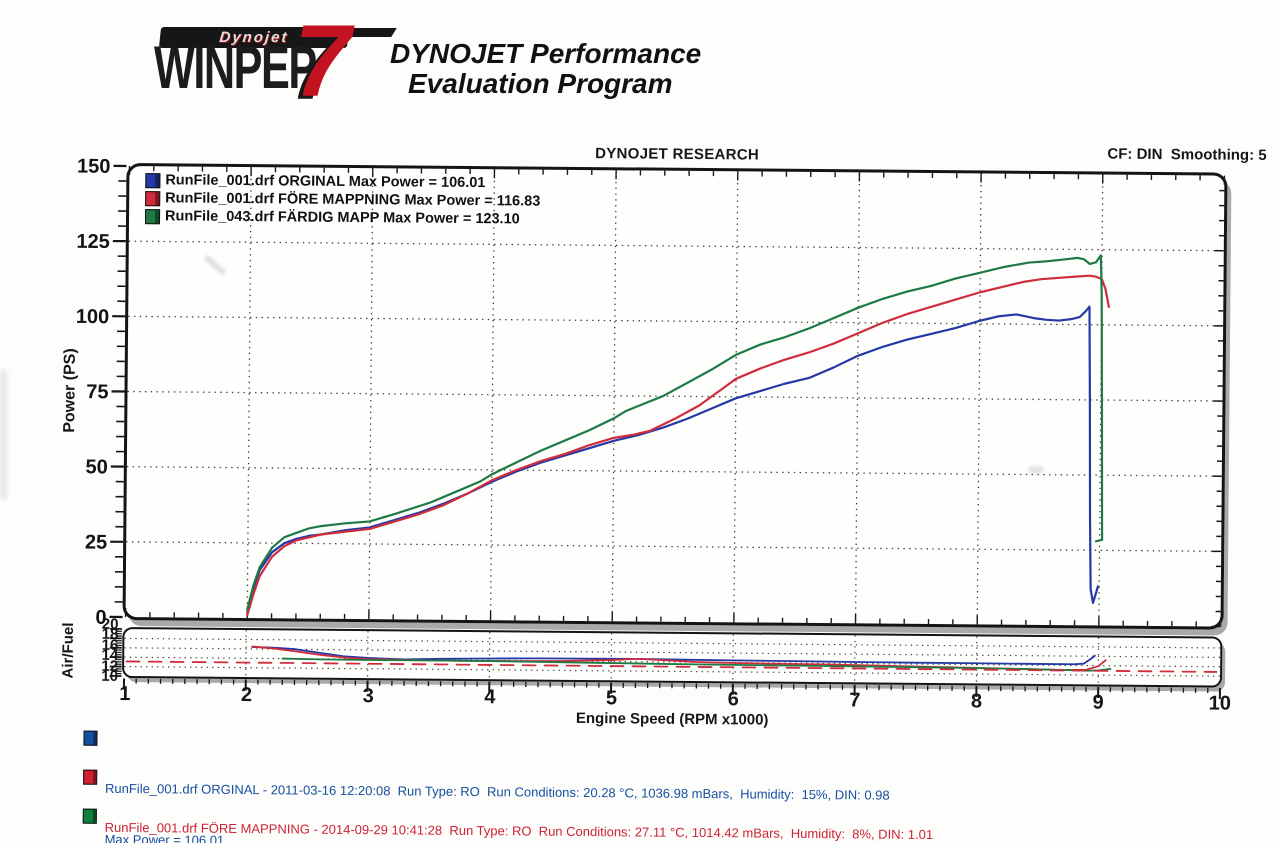  What do you see at coordinates (153, 198) in the screenshot?
I see `legend-swatch-red` at bounding box center [153, 198].